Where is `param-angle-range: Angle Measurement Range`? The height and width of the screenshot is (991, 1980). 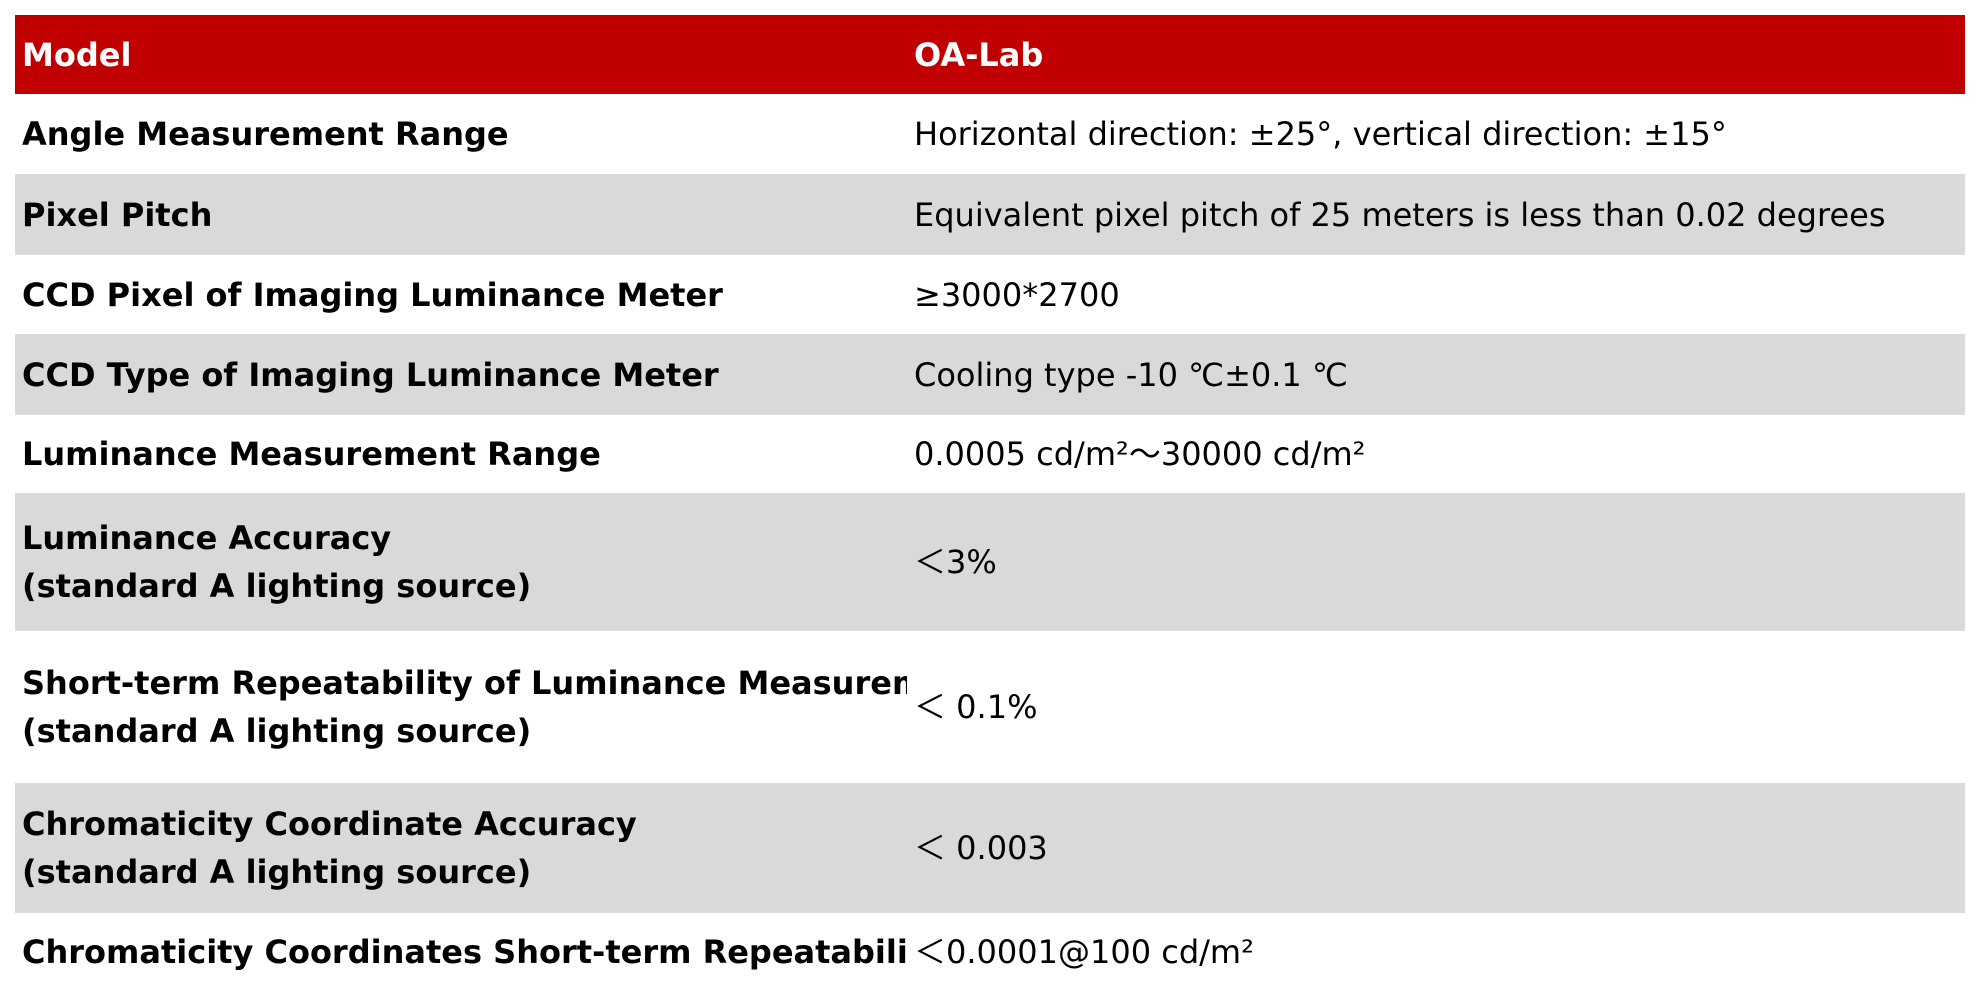 param-angle-range: Angle Measurement Range is located at coordinates (265, 134).